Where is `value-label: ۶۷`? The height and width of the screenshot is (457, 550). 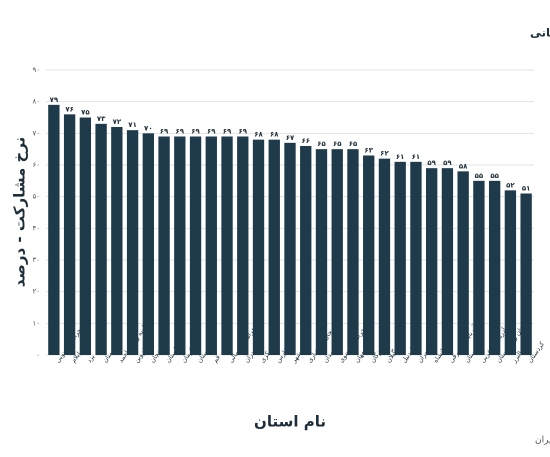 value-label: ۶۷ is located at coordinates (290, 138).